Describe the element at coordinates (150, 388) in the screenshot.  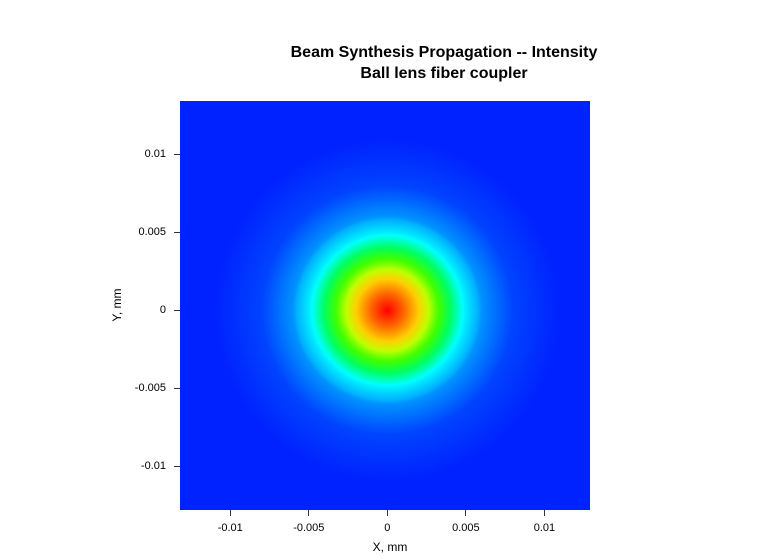
I see `y-tick-label: -0.005` at that location.